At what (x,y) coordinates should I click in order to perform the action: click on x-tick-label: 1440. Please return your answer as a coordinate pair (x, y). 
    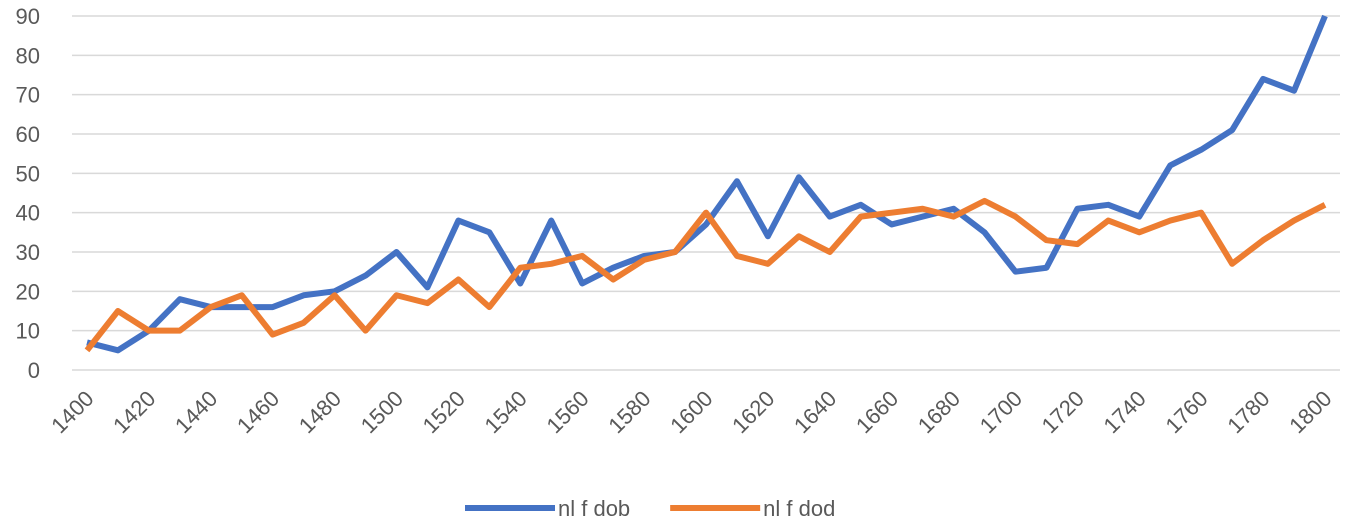
    Looking at the image, I should click on (196, 412).